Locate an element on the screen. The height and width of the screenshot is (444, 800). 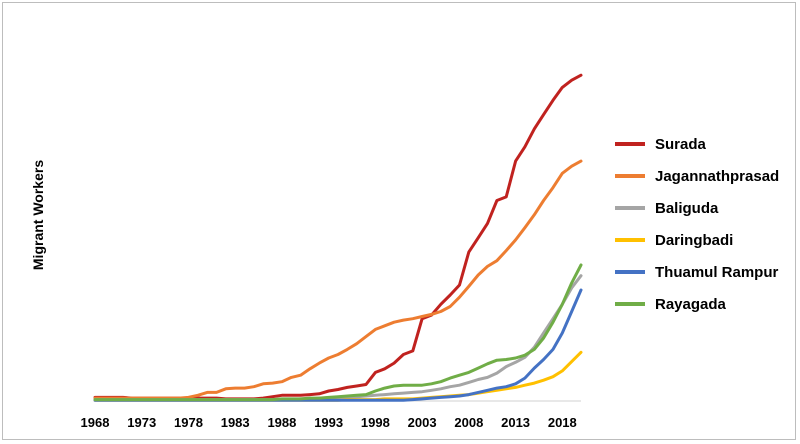
legend-label: Thuamul Rampur is located at coordinates (717, 272).